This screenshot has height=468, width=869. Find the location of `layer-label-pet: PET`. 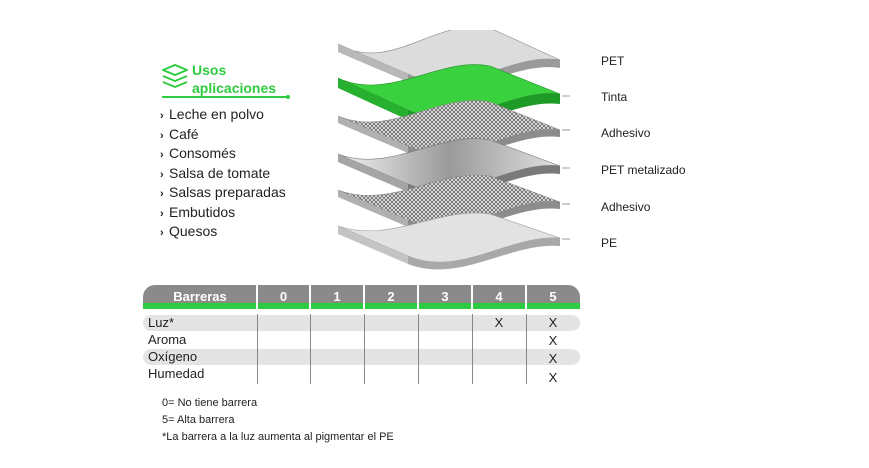

layer-label-pet: PET is located at coordinates (613, 61).